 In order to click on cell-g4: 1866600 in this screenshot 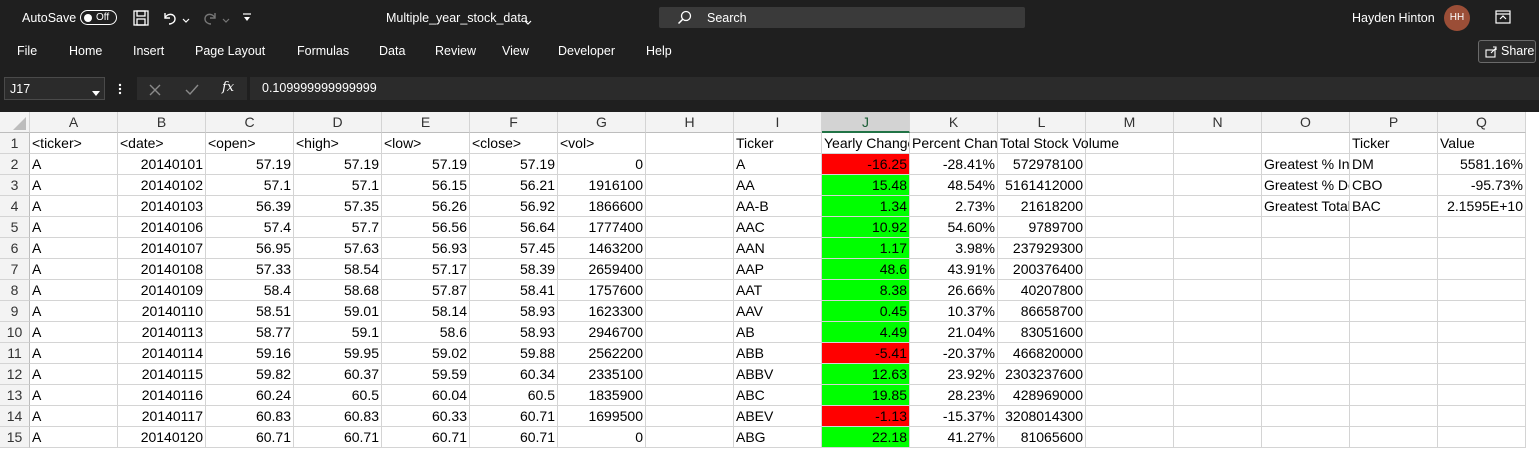, I will do `click(602, 206)`.